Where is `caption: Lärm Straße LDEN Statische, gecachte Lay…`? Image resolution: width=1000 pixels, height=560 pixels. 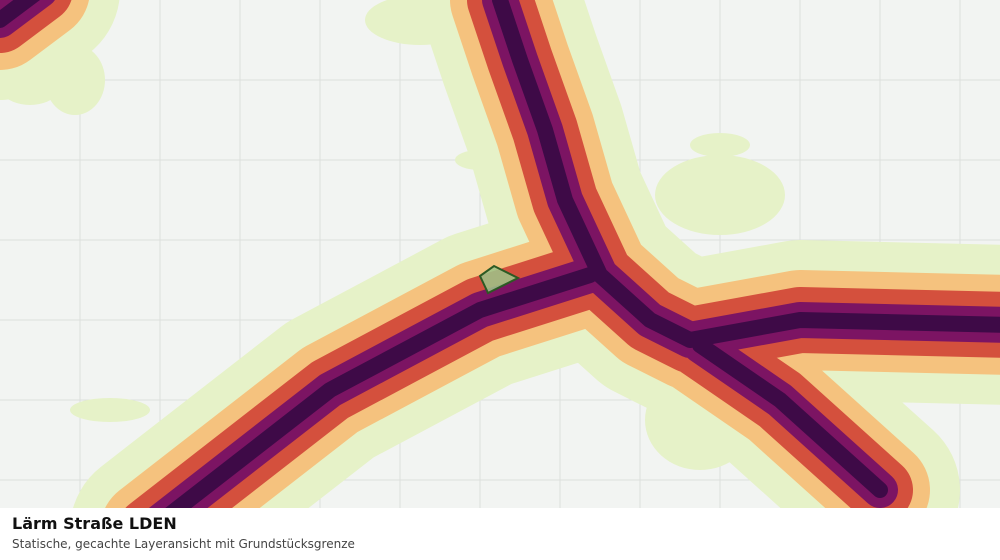
caption: Lärm Straße LDEN Statische, gecachte Lay… is located at coordinates (500, 534).